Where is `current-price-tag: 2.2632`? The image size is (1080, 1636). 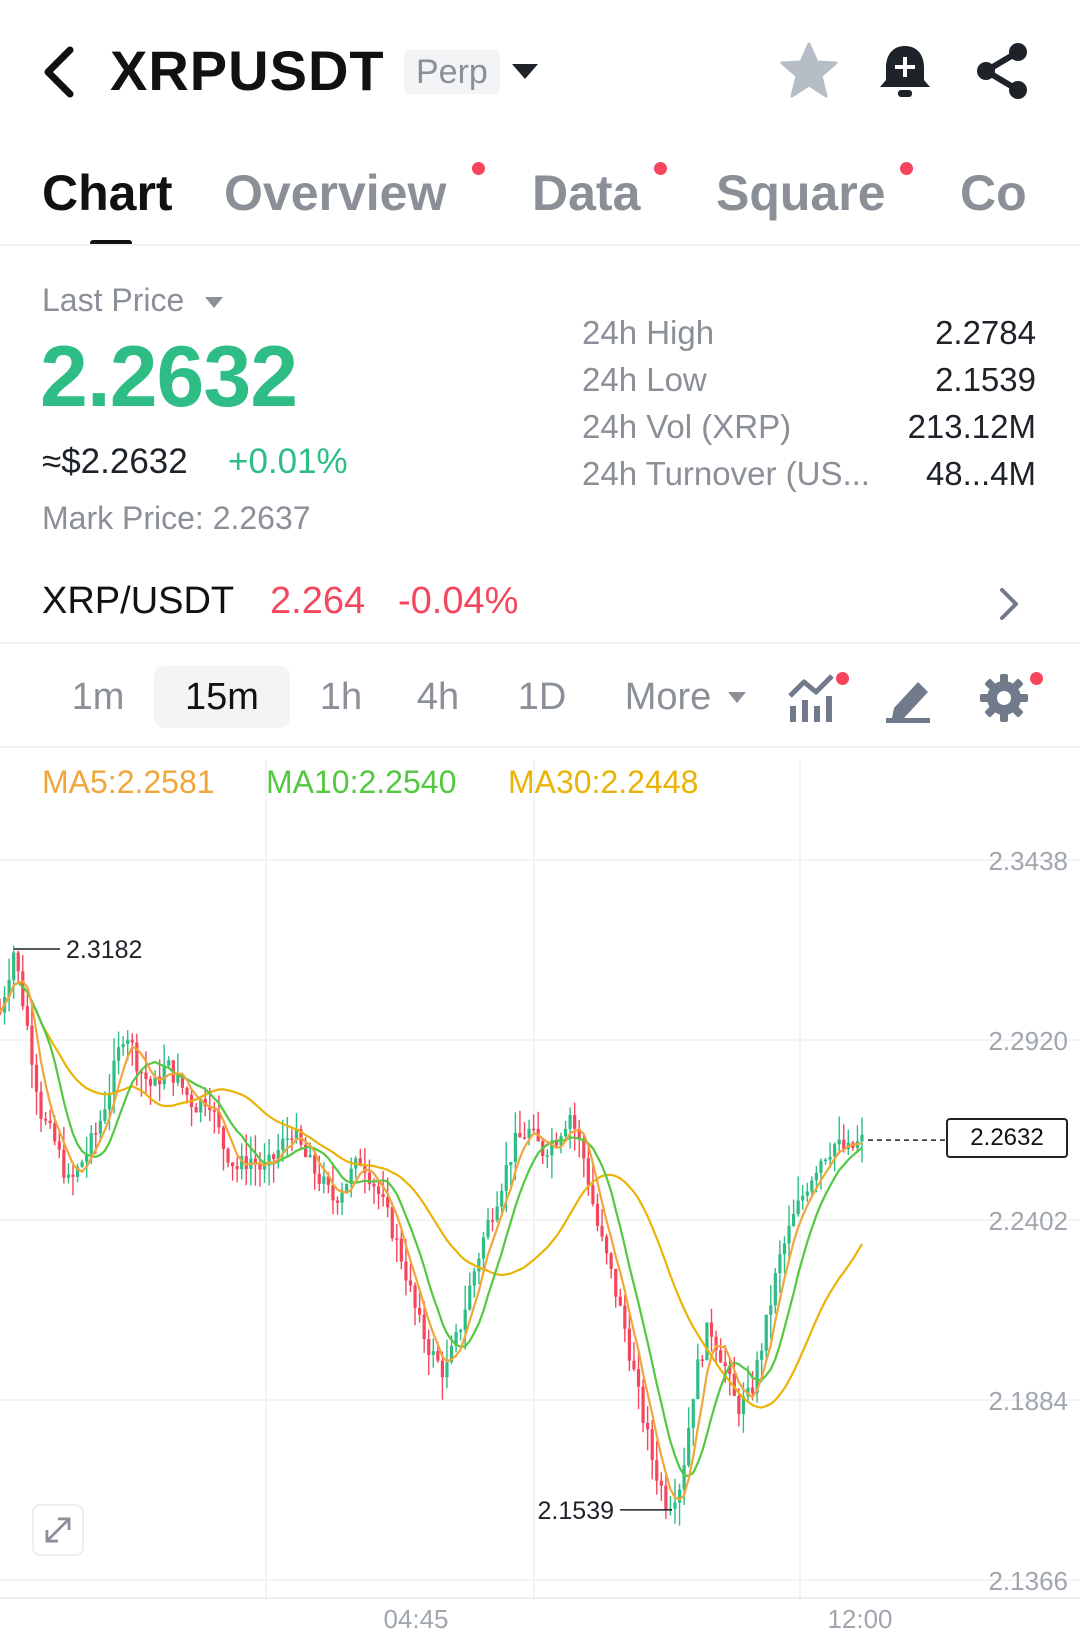
current-price-tag: 2.2632 is located at coordinates (1007, 1138).